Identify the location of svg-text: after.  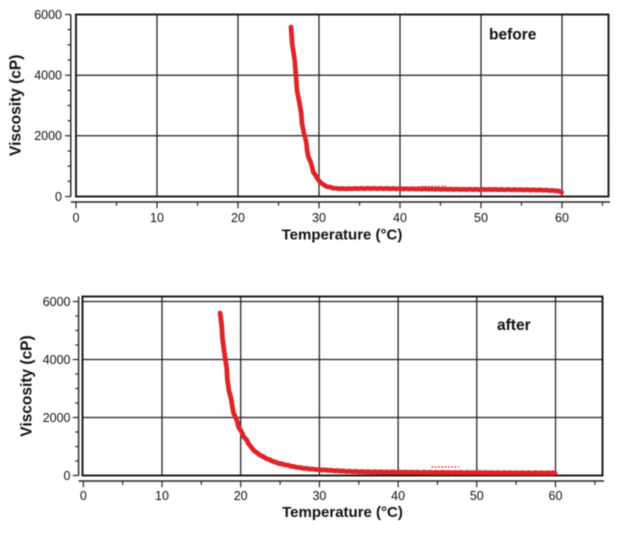
(514, 325).